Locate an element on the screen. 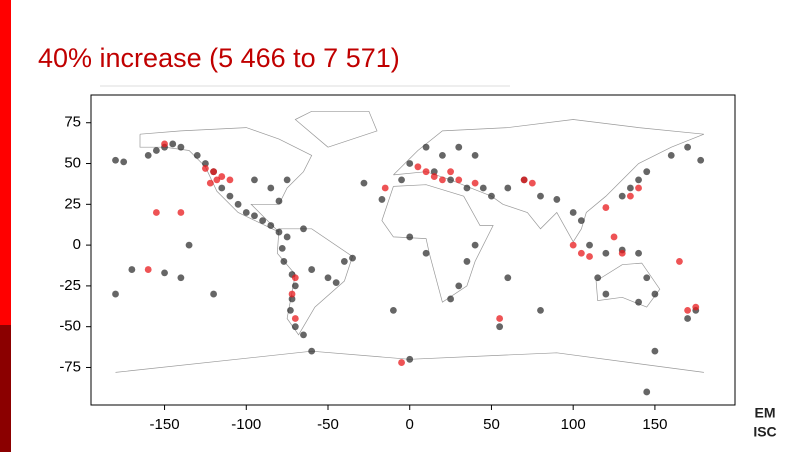 The height and width of the screenshot is (452, 800). x-tick-label: -150 is located at coordinates (165, 424).